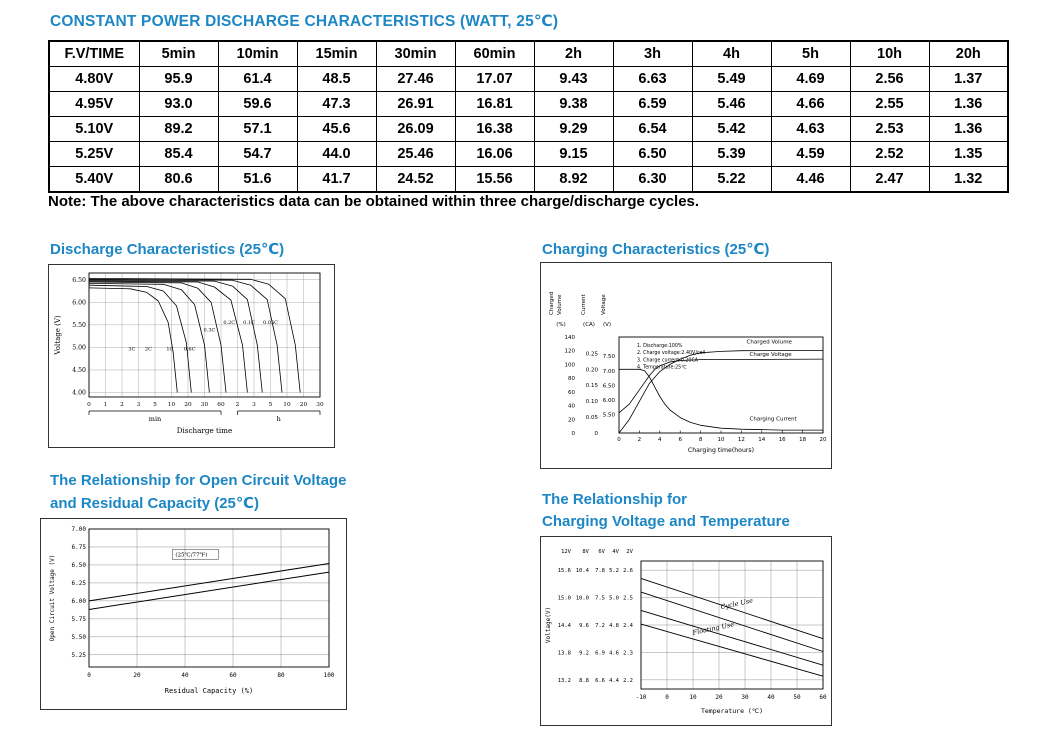 The width and height of the screenshot is (1061, 729). Describe the element at coordinates (592, 386) in the screenshot. I see `svg-text: 0.15` at that location.